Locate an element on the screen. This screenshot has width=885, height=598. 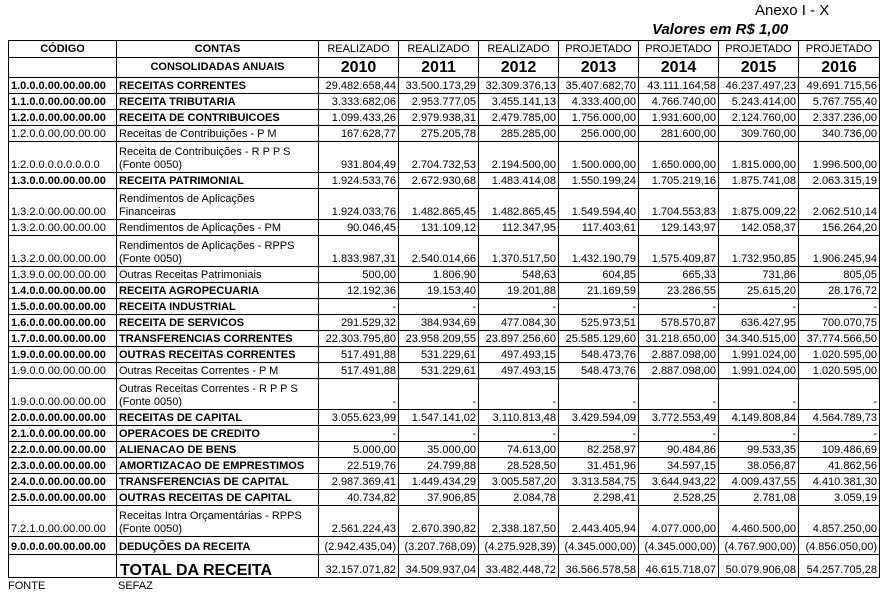
value-cell: 5.767.755,40 is located at coordinates (839, 101).